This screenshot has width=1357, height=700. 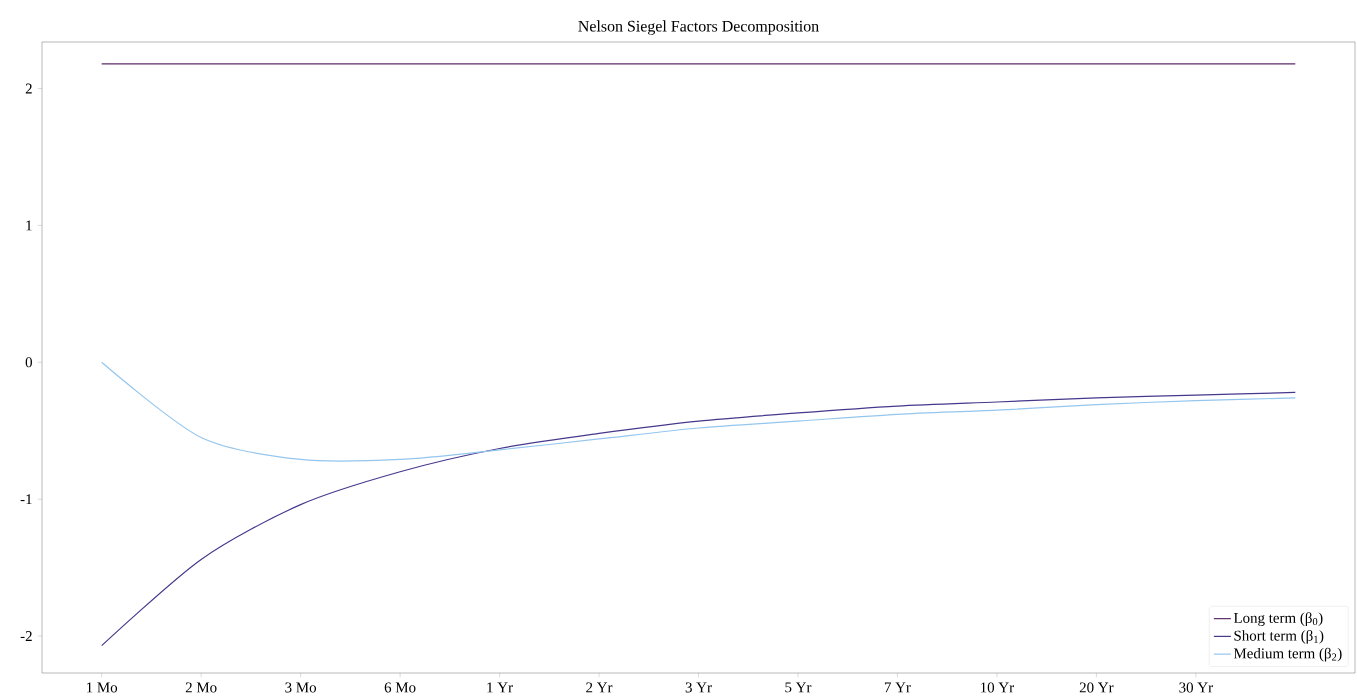 I want to click on x-tick-label: 2 Mo, so click(x=201, y=687).